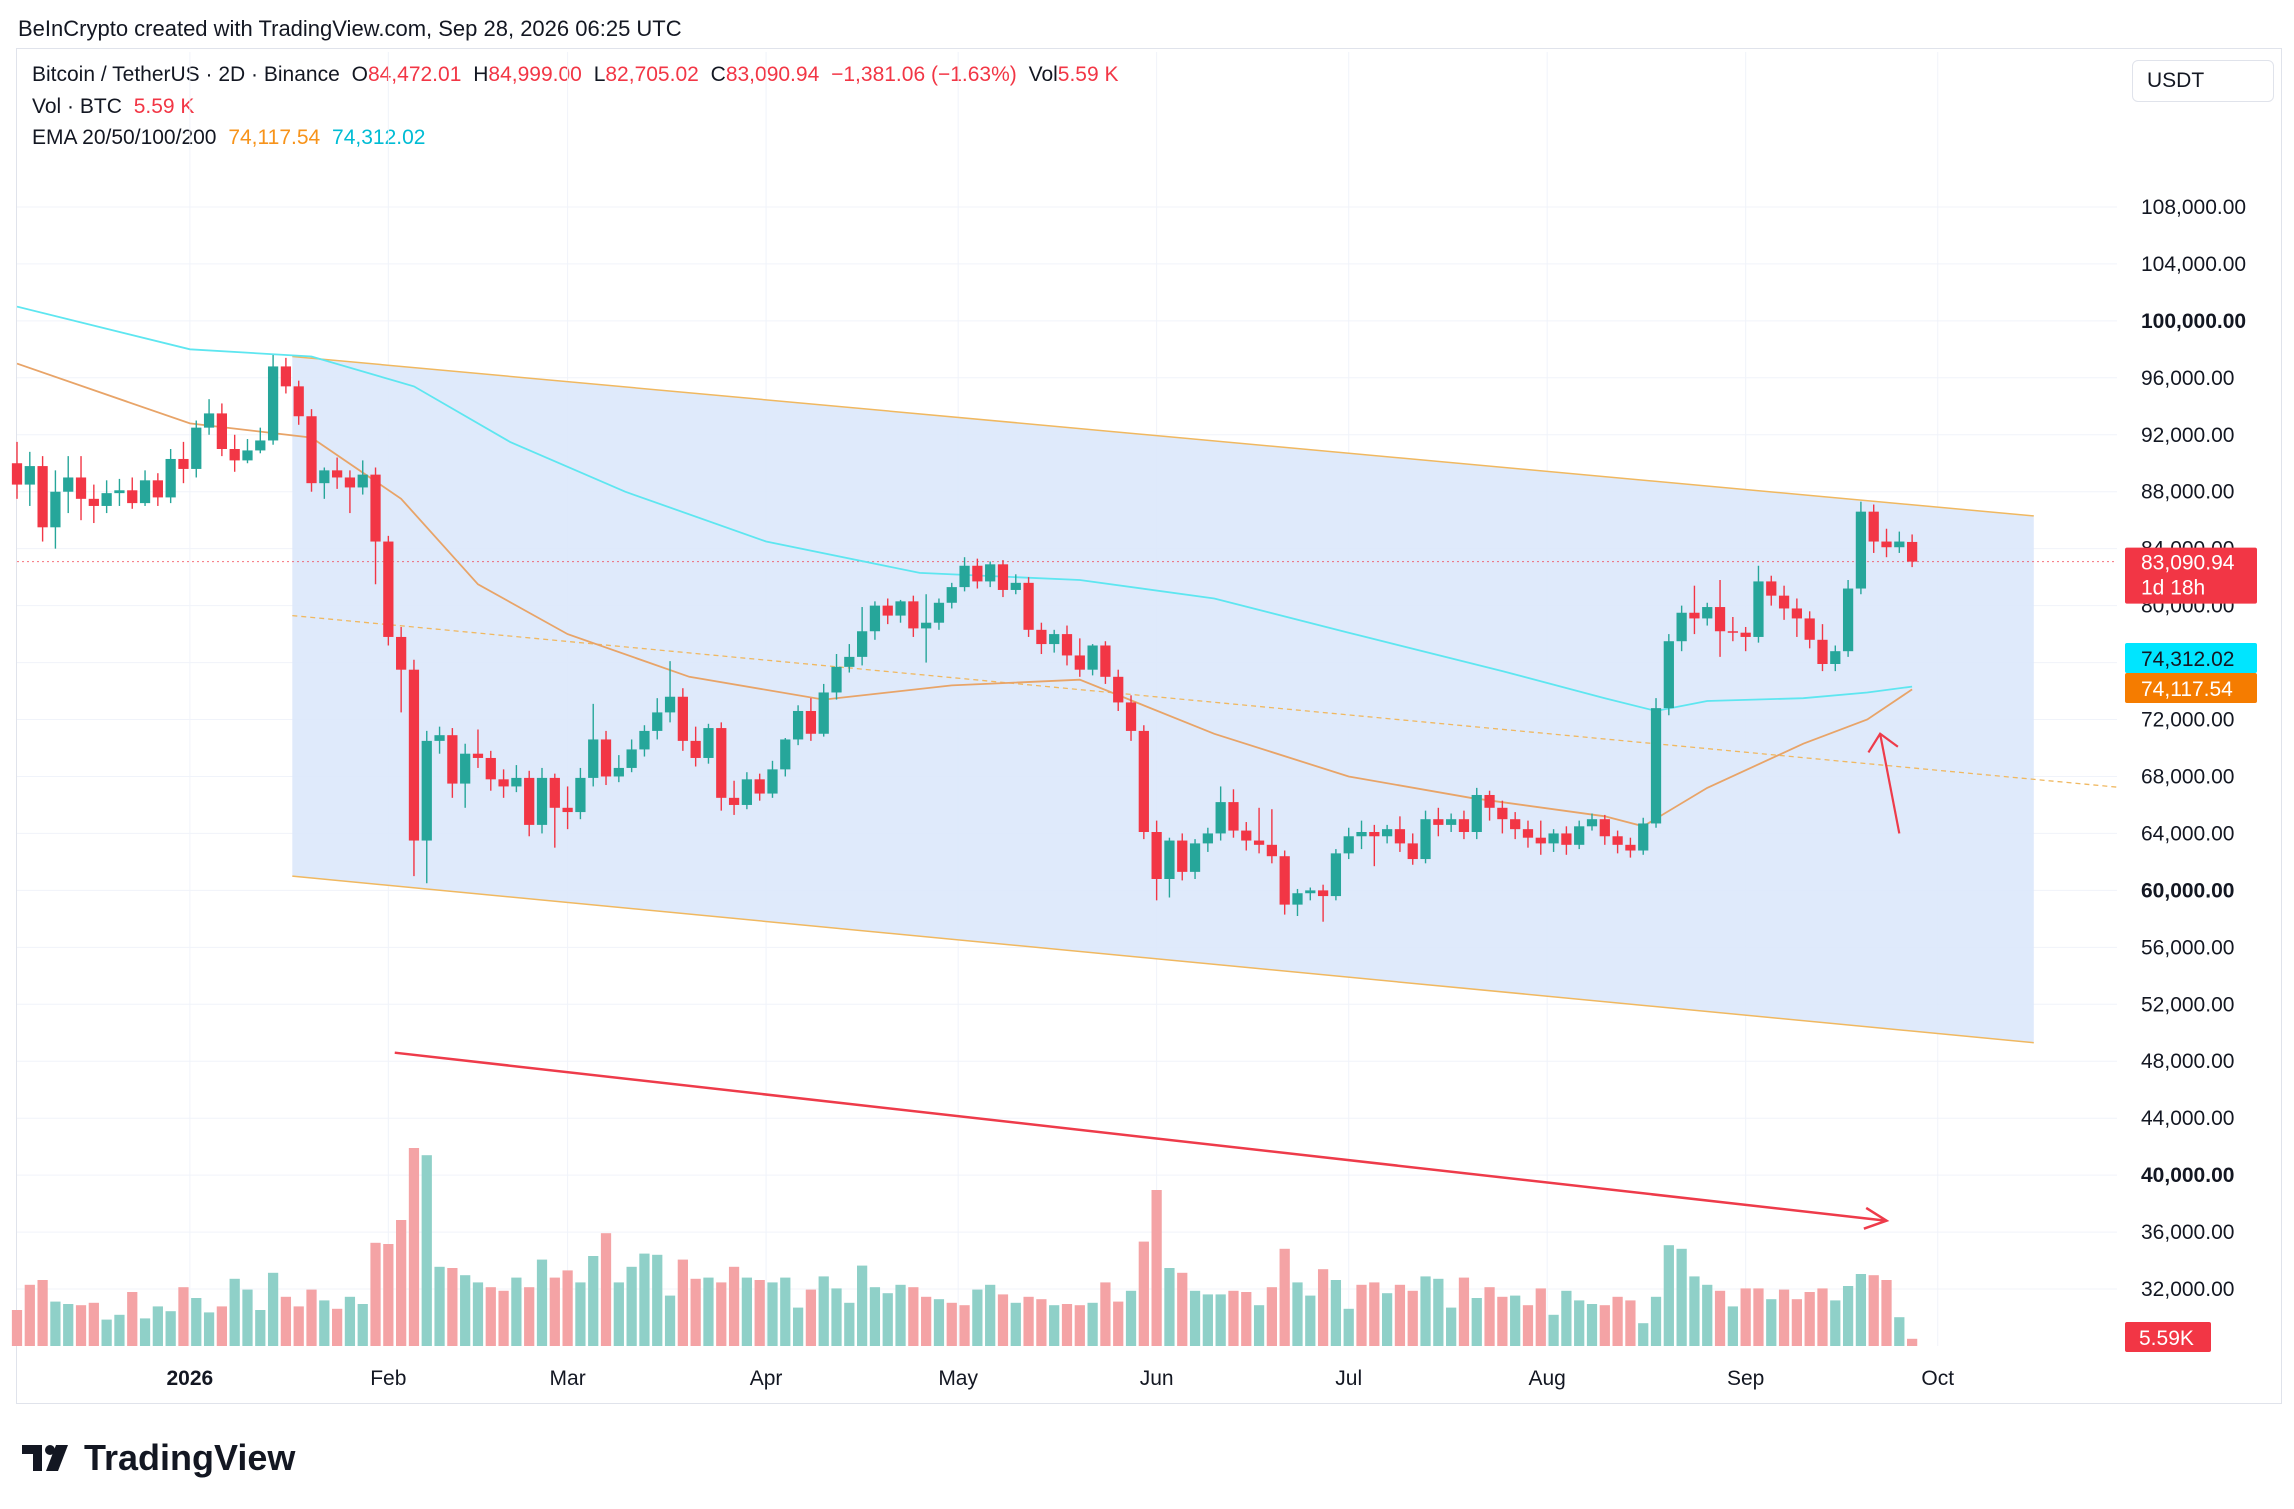 This screenshot has height=1509, width=2294. What do you see at coordinates (2193, 264) in the screenshot?
I see `price-tick-label: 104,000.00` at bounding box center [2193, 264].